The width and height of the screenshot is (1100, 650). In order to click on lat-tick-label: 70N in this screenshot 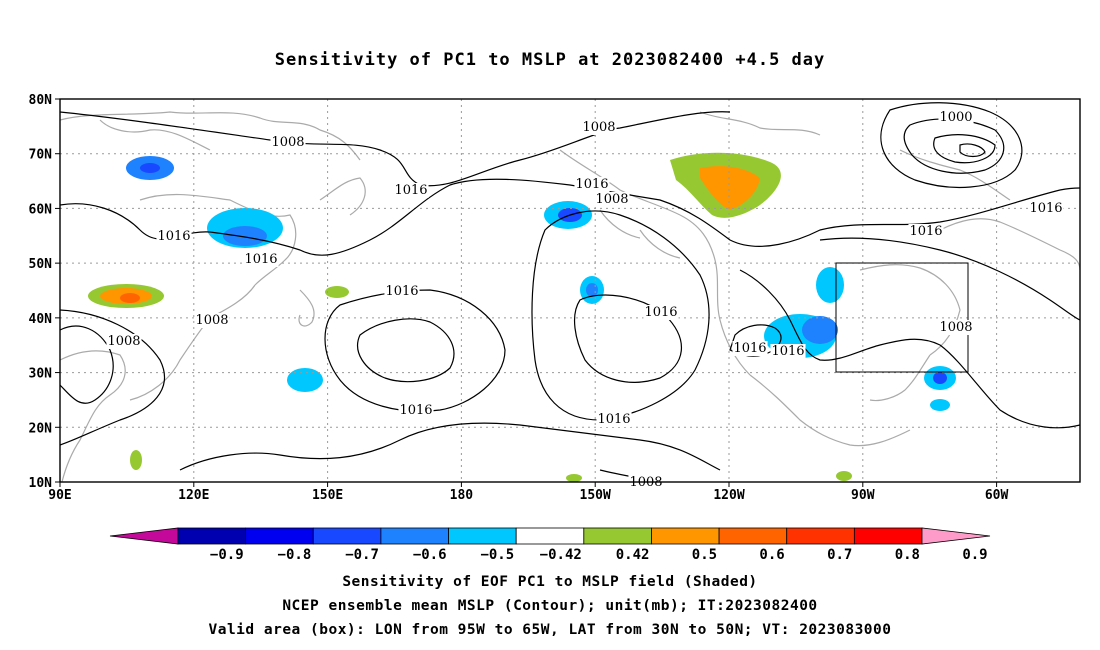, I will do `click(41, 155)`.